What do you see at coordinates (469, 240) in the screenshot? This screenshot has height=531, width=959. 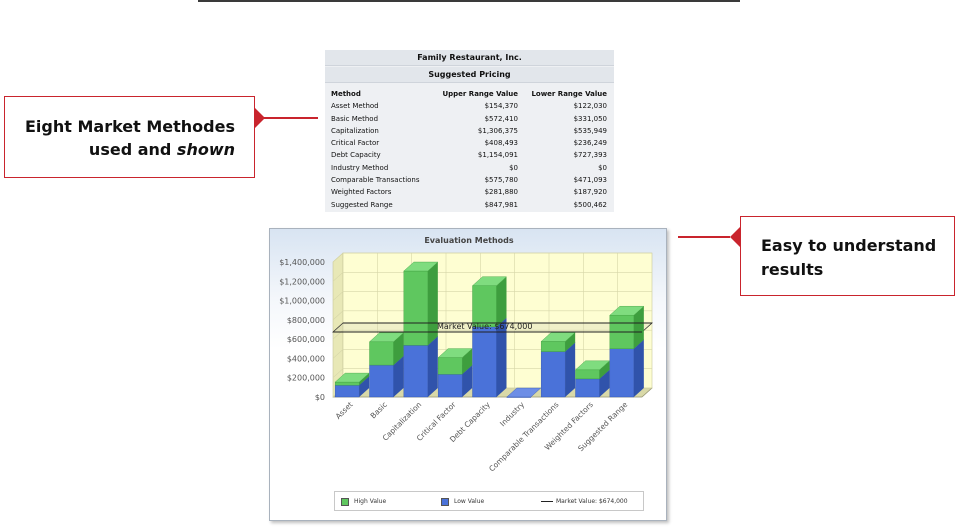 I see `chart-title: Evaluation Methods` at bounding box center [469, 240].